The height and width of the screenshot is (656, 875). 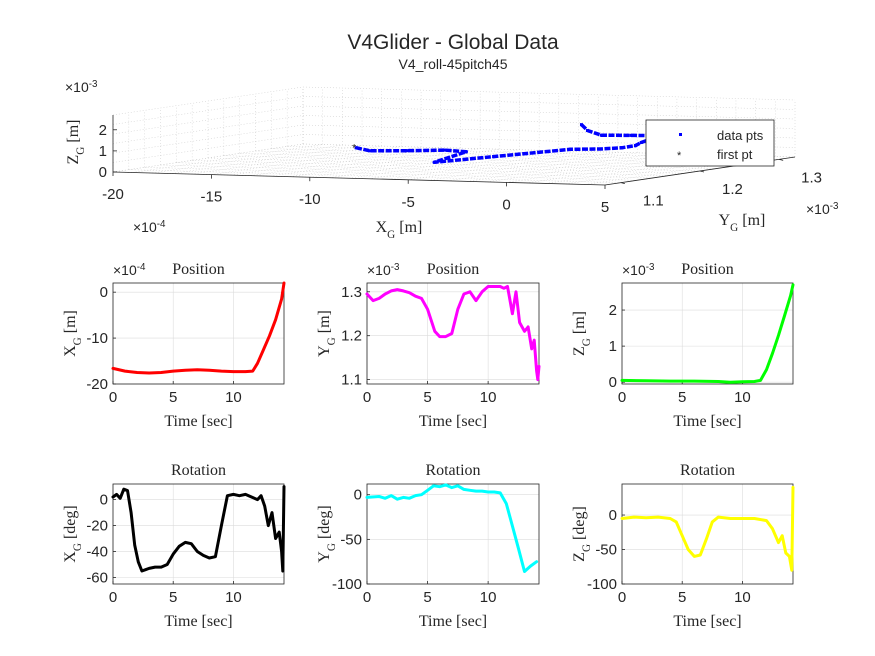 I want to click on y-tick-label: 1, so click(x=613, y=346).